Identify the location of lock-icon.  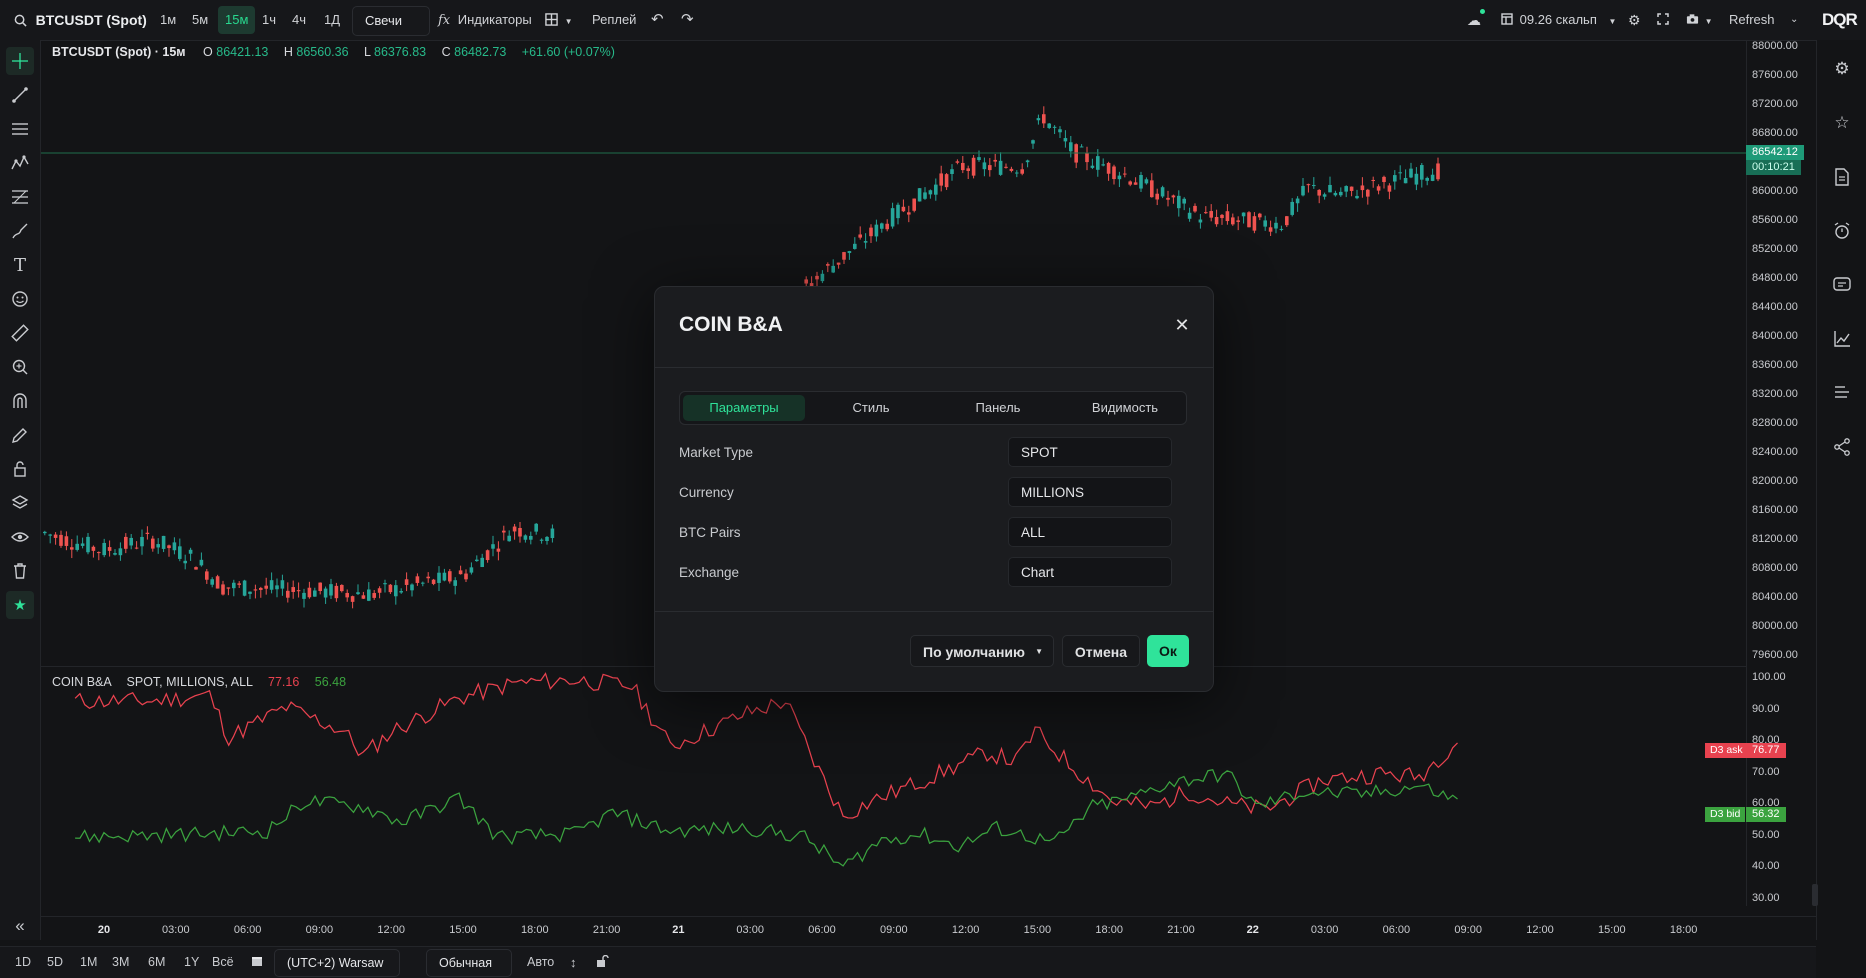
(20, 469).